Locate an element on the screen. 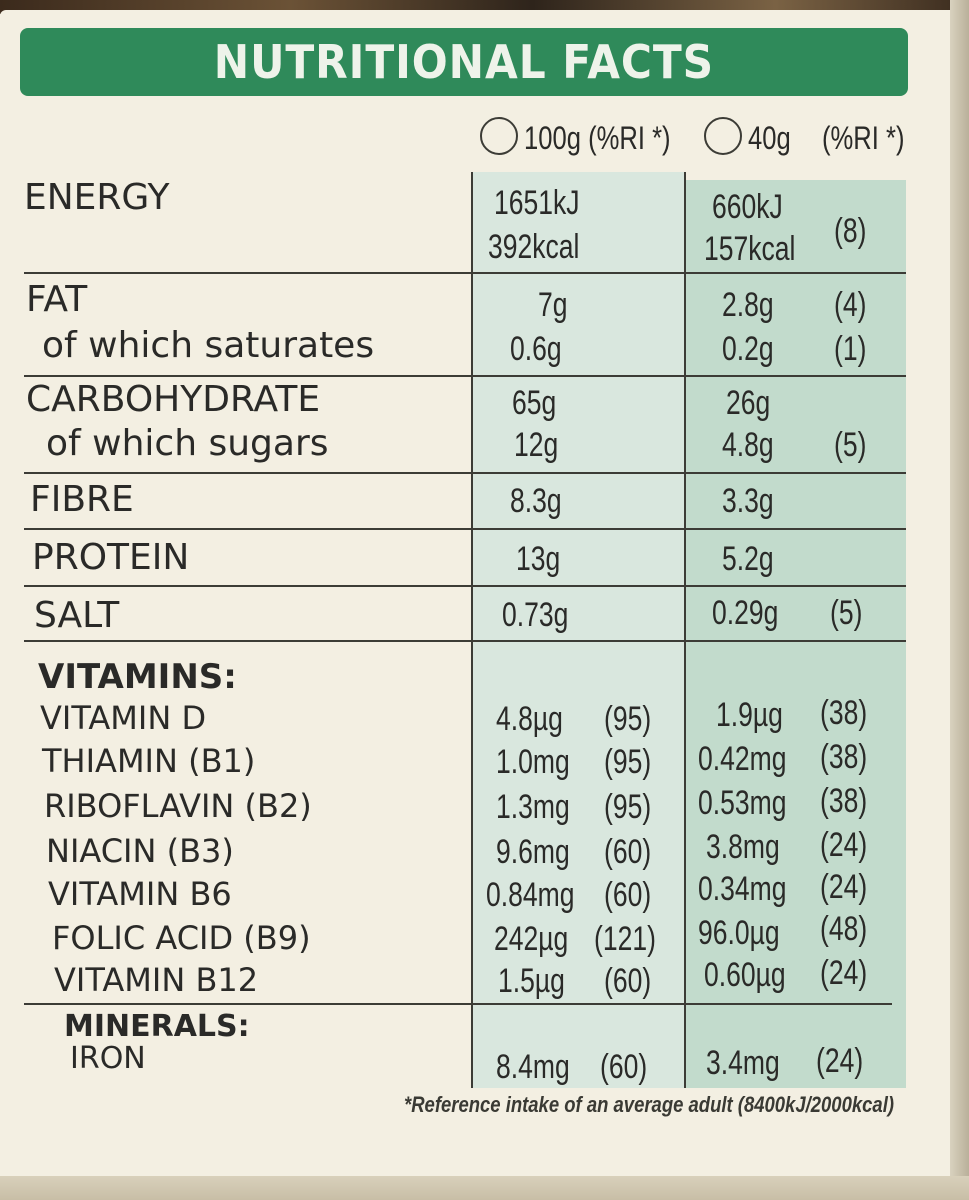  vitamin-b12-label: VITAMIN B12 is located at coordinates (156, 980).